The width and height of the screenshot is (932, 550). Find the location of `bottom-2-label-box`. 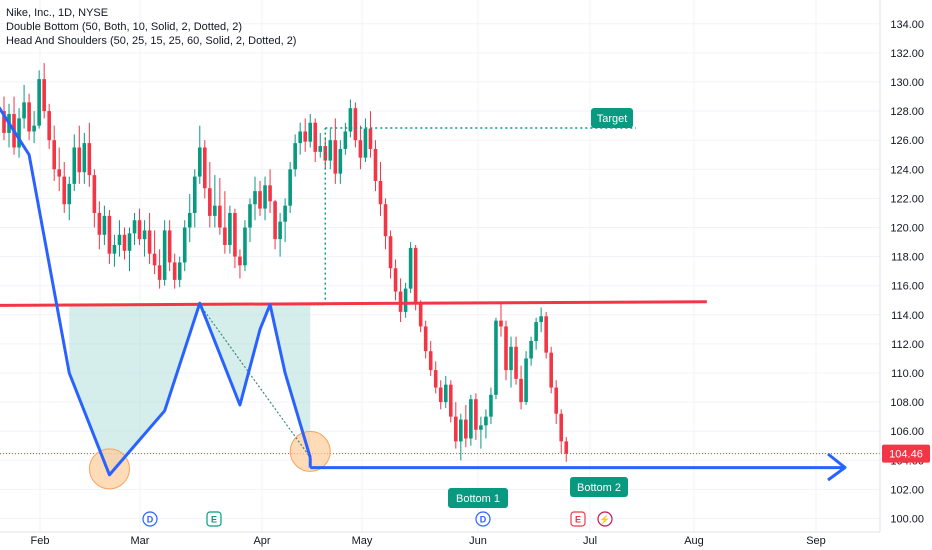

bottom-2-label-box is located at coordinates (599, 487).